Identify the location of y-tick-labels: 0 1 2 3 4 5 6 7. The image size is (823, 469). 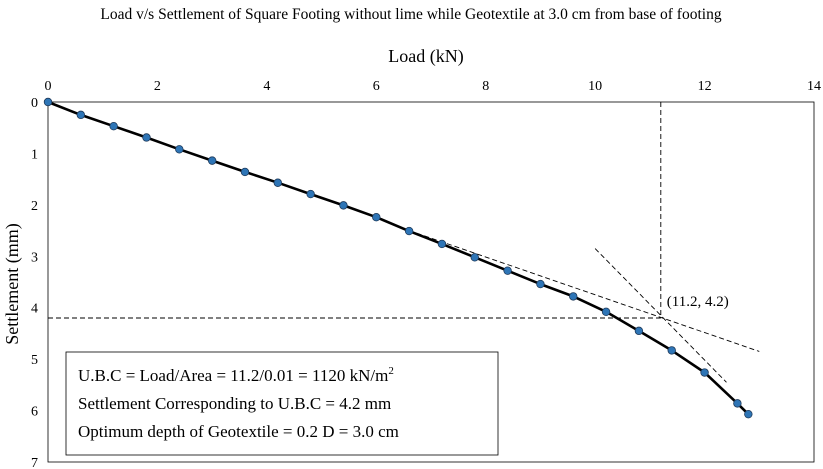
(34, 282).